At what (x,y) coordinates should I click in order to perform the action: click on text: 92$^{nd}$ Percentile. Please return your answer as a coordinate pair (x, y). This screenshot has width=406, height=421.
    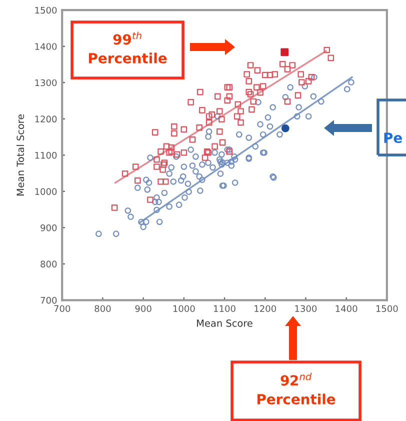
    Looking at the image, I should click on (296, 388).